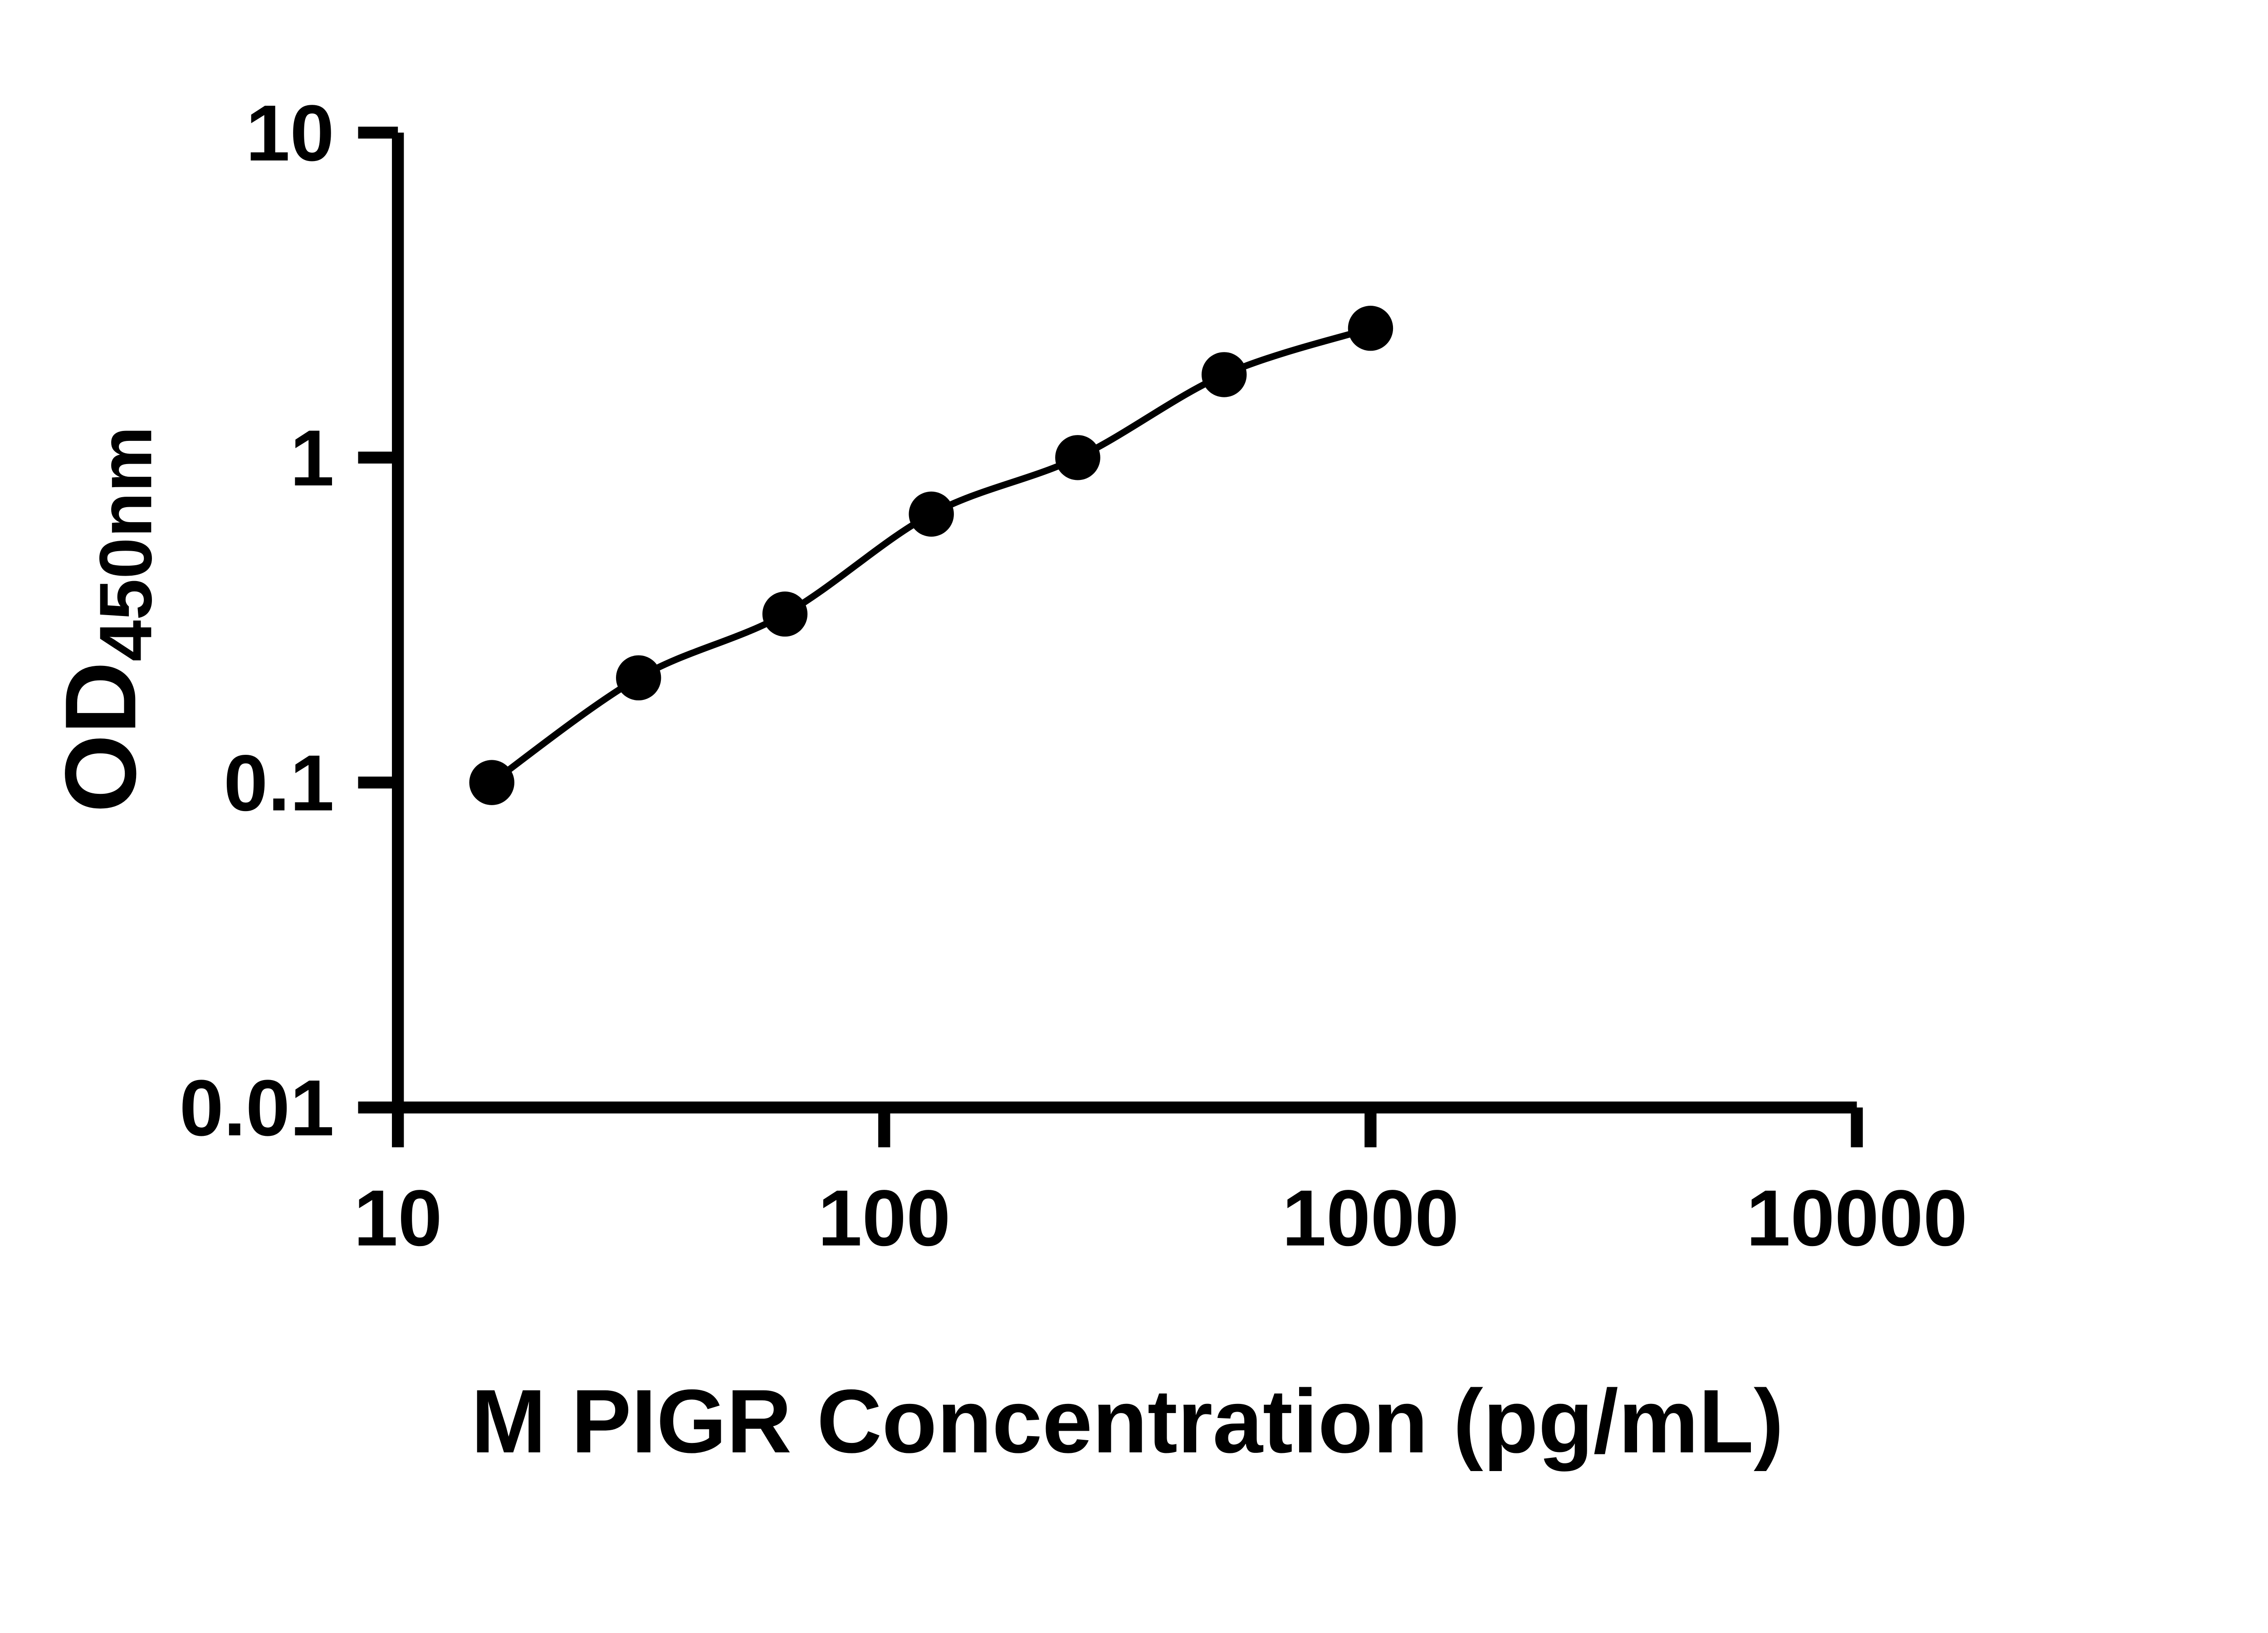  Describe the element at coordinates (398, 1218) in the screenshot. I see `x-tick-label: 10` at that location.